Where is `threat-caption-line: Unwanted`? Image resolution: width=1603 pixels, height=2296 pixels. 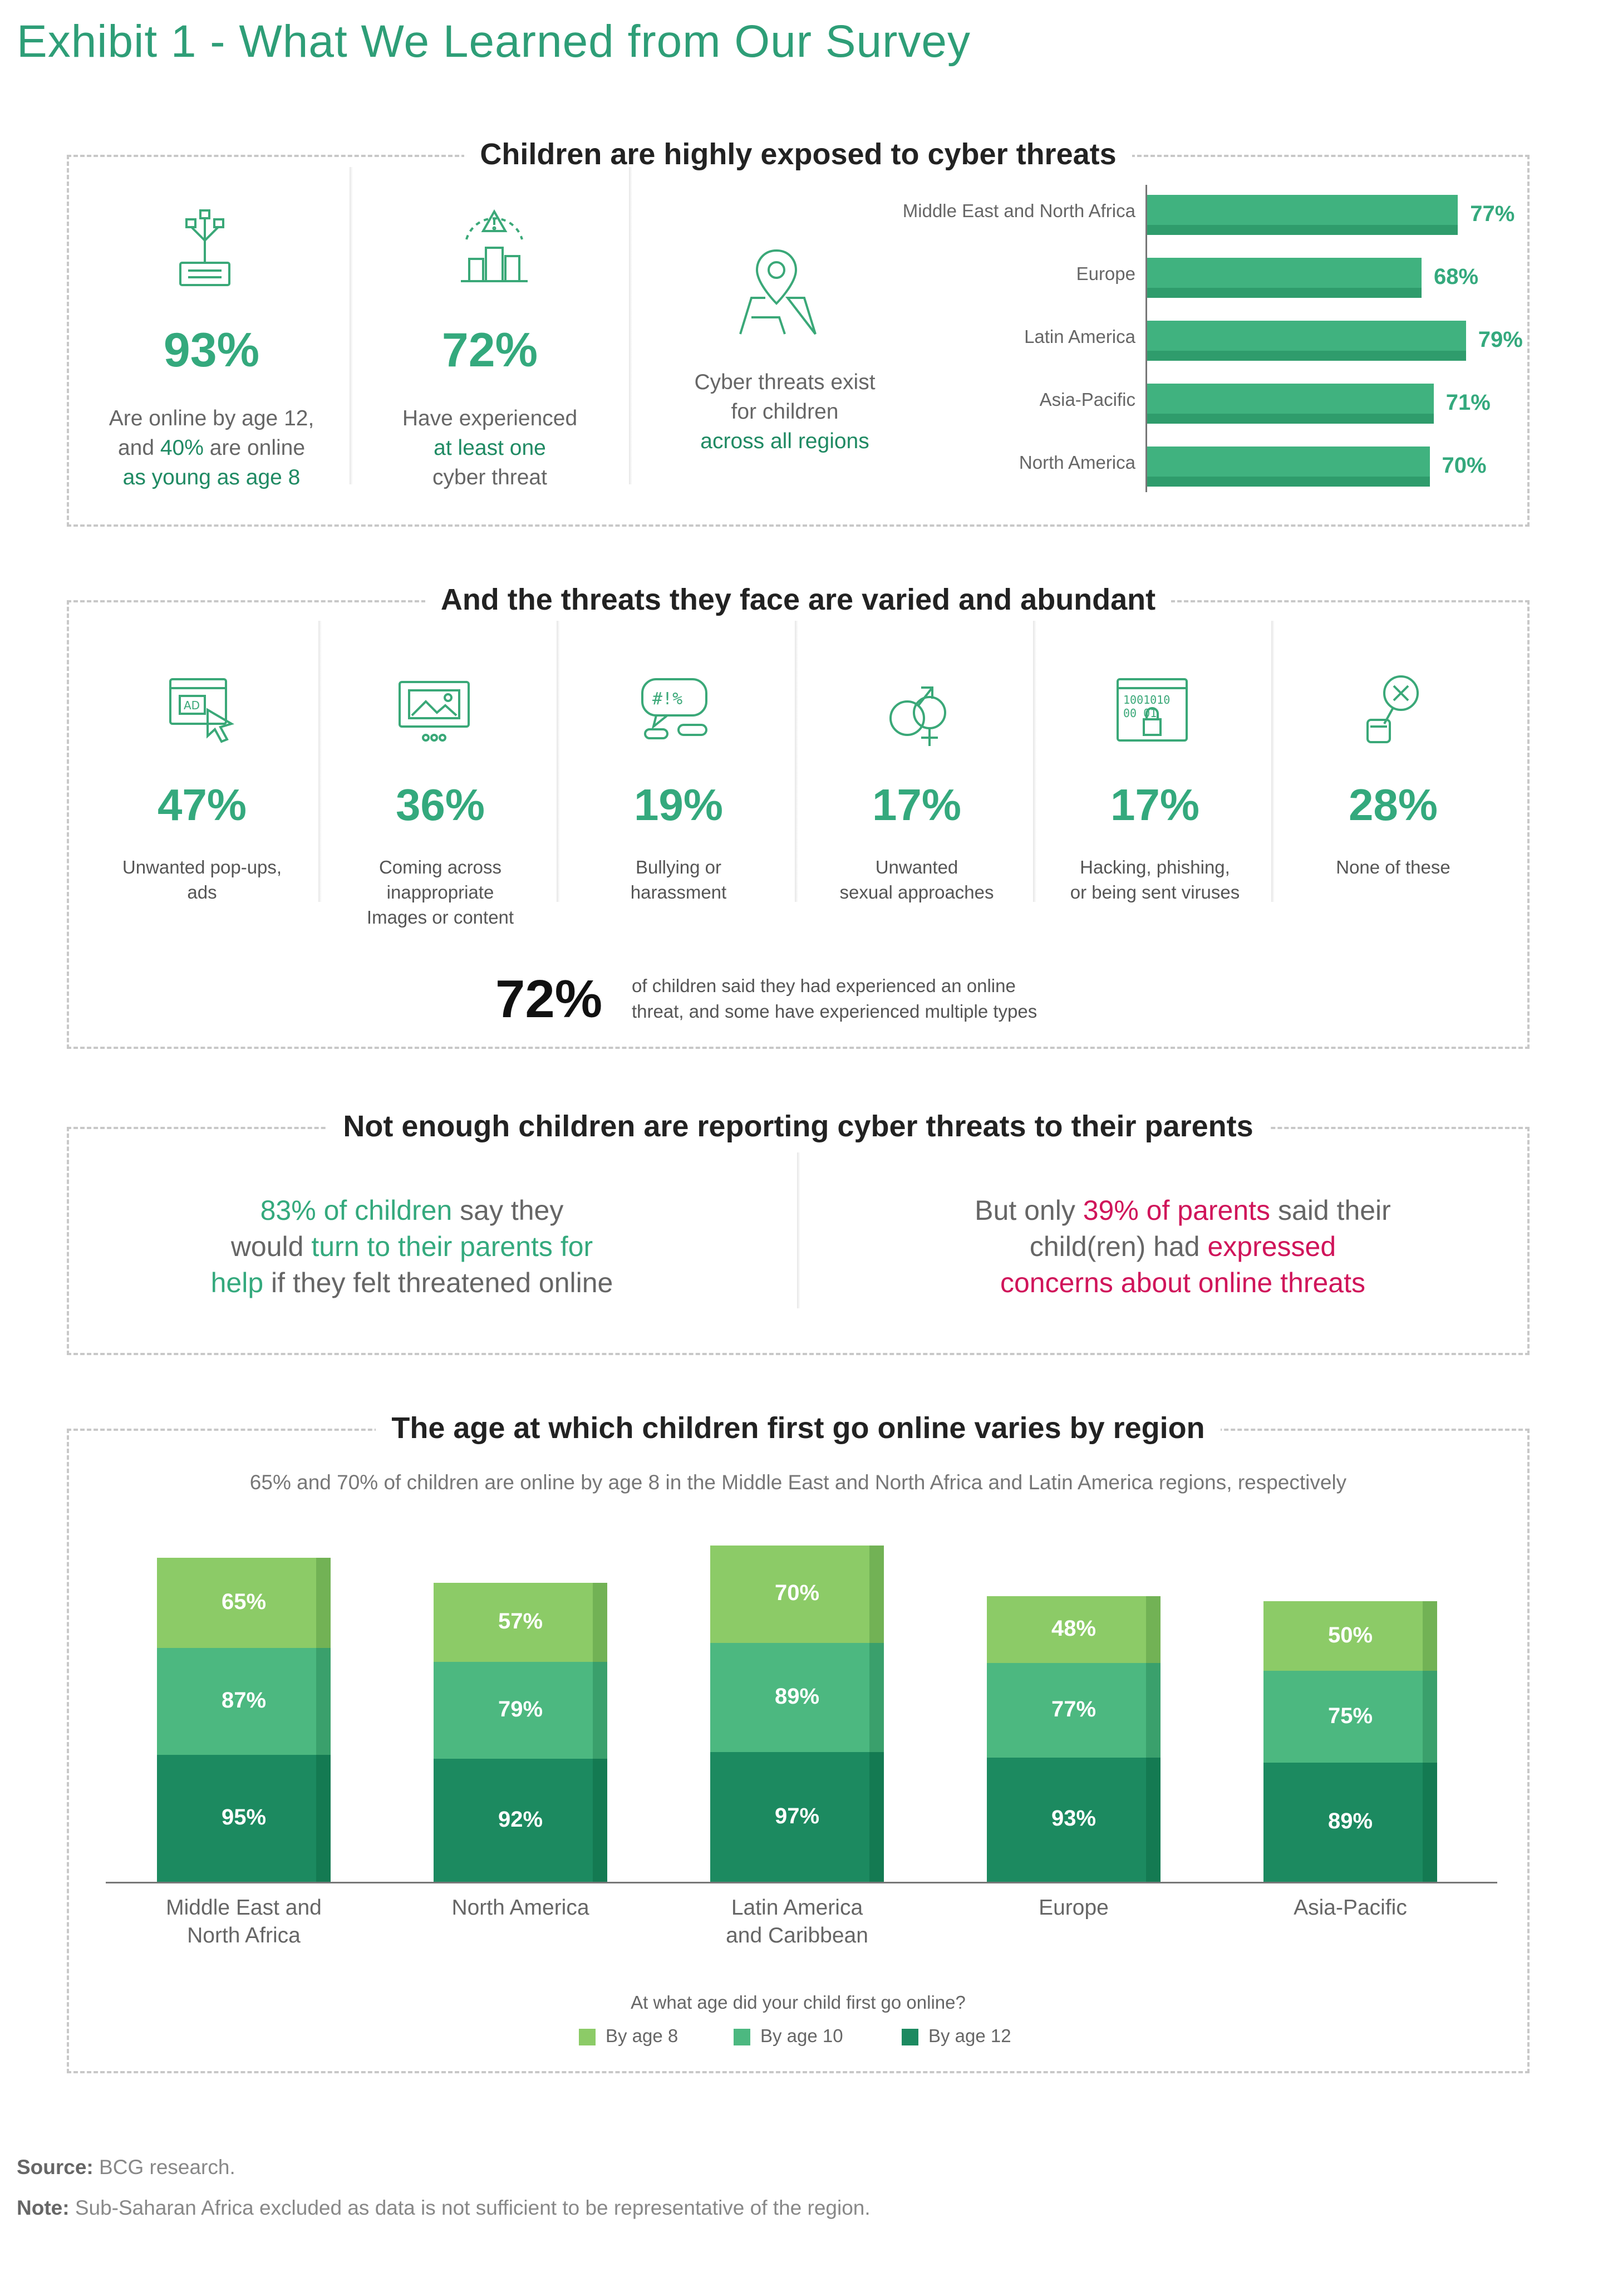
threat-caption-line: Unwanted is located at coordinates (916, 867).